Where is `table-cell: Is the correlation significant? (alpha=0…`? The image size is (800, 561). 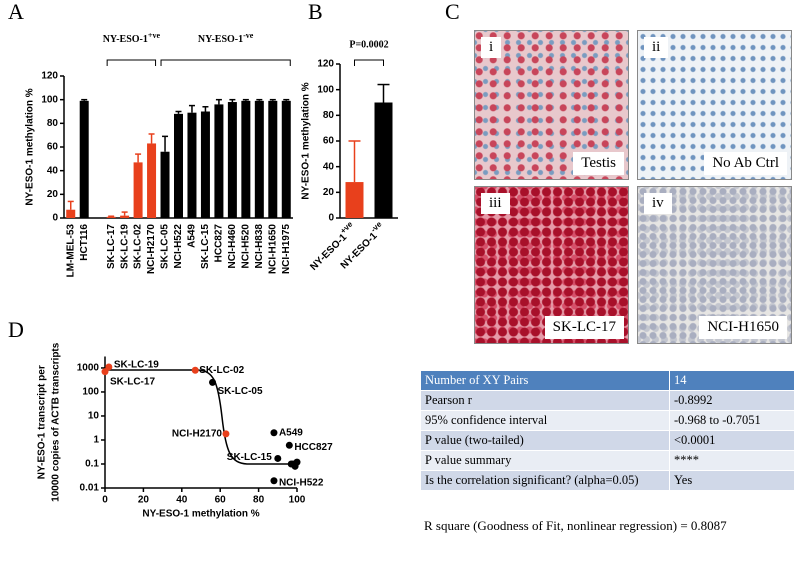
table-cell: Is the correlation significant? (alpha=0… is located at coordinates (545, 480).